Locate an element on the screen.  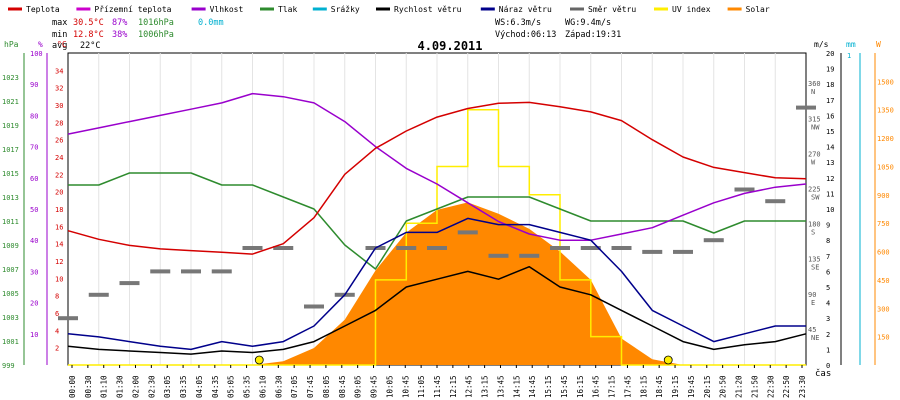
dir-label: N is located at coordinates (813, 92).